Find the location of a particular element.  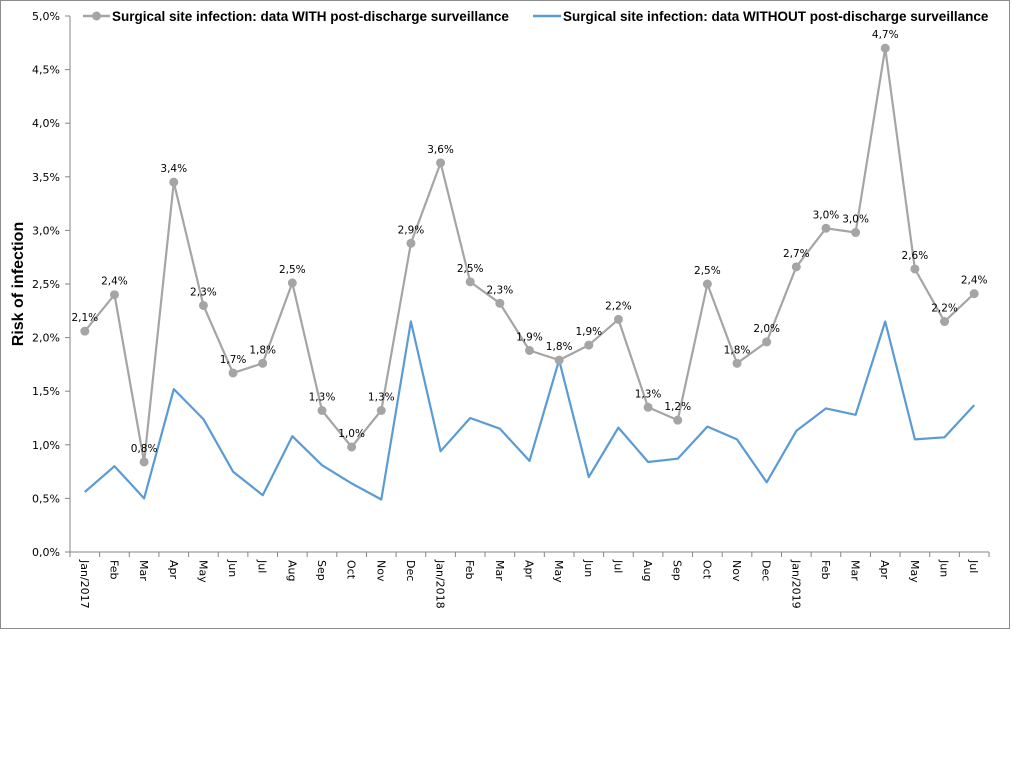

data-label: 0,8% is located at coordinates (144, 449).